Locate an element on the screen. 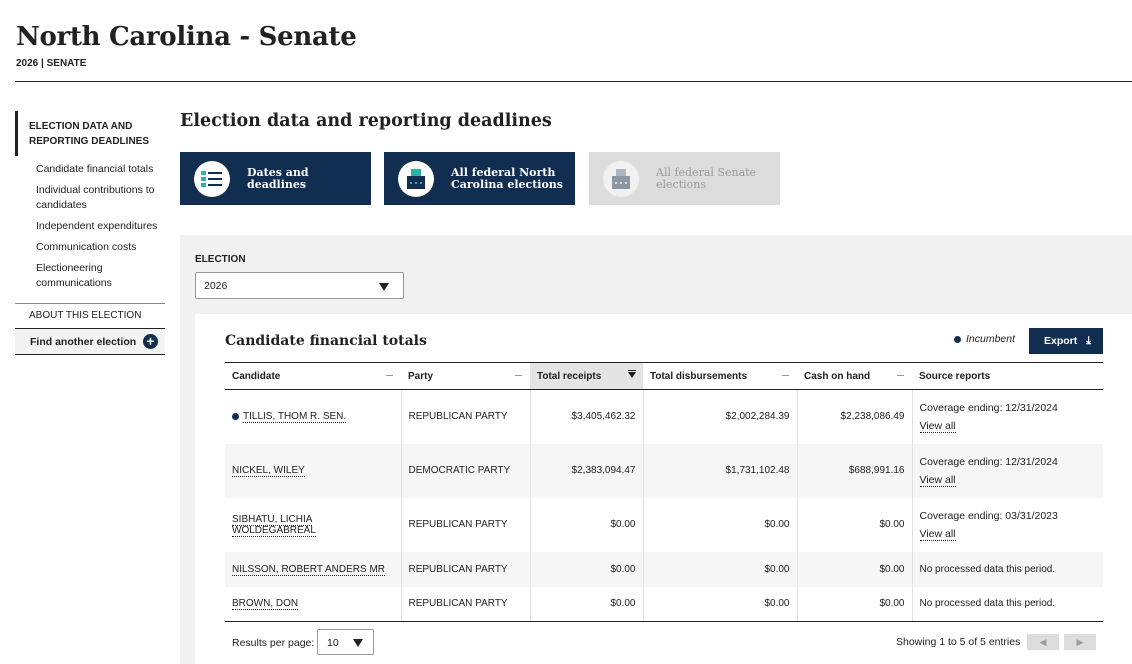 This screenshot has height=664, width=1132. column-header-label: Party is located at coordinates (421, 376).